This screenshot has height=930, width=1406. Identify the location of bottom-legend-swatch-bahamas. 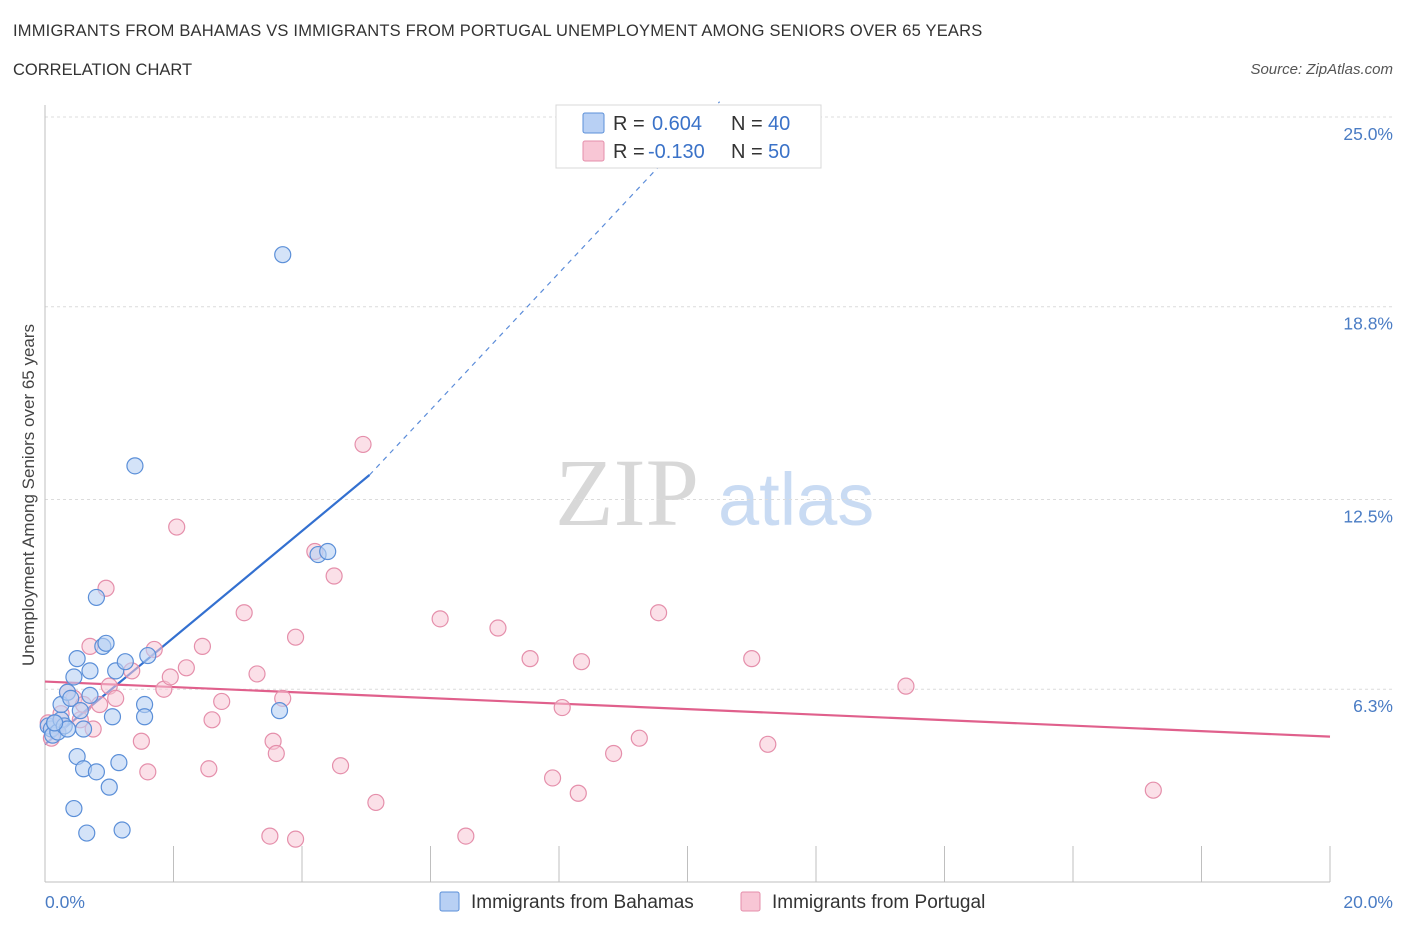
(449, 901).